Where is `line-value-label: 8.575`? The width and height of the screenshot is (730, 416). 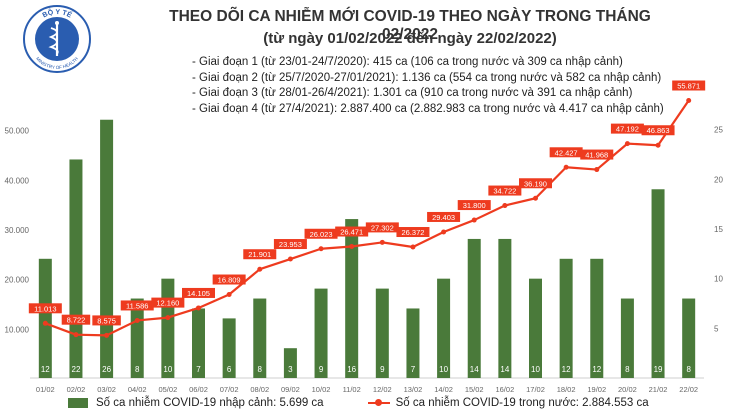 line-value-label: 8.575 is located at coordinates (106, 320).